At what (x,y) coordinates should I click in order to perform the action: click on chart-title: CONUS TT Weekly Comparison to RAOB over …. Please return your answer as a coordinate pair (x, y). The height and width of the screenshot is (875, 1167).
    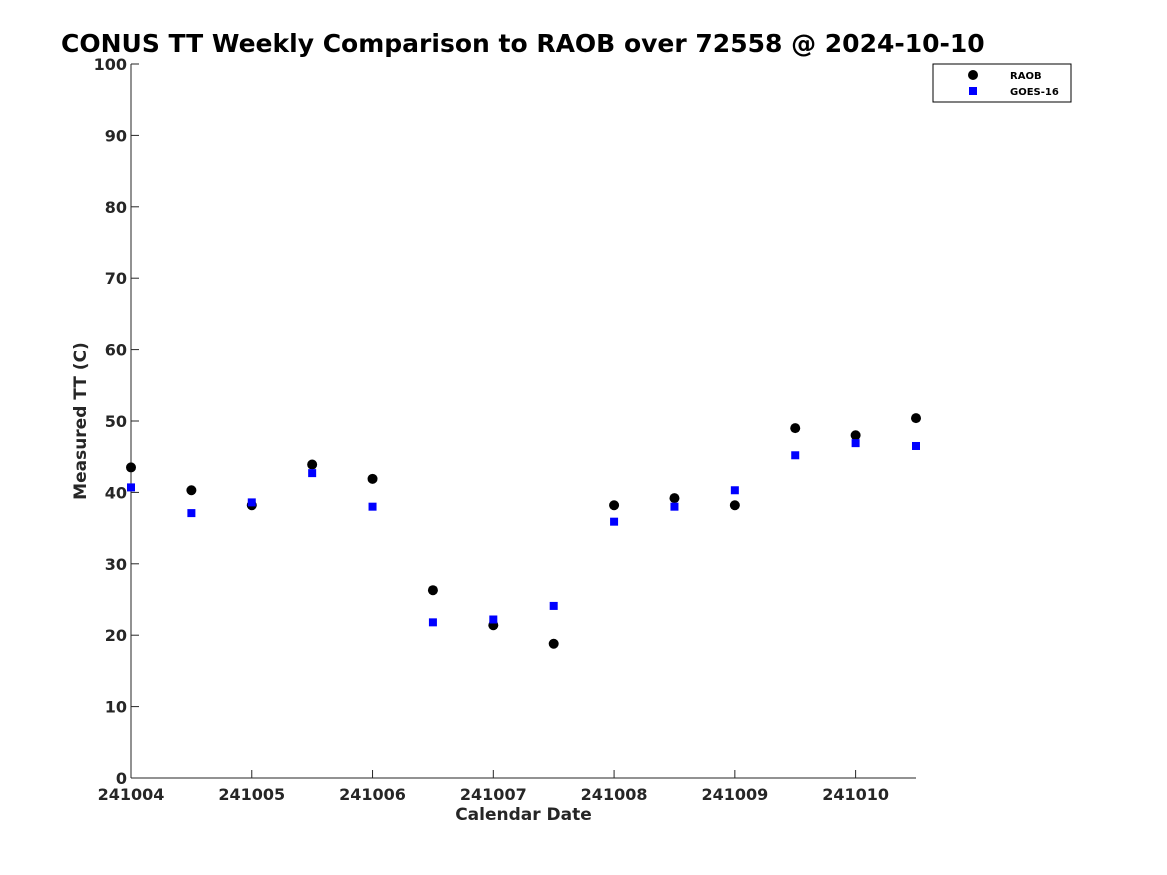
    Looking at the image, I should click on (523, 43).